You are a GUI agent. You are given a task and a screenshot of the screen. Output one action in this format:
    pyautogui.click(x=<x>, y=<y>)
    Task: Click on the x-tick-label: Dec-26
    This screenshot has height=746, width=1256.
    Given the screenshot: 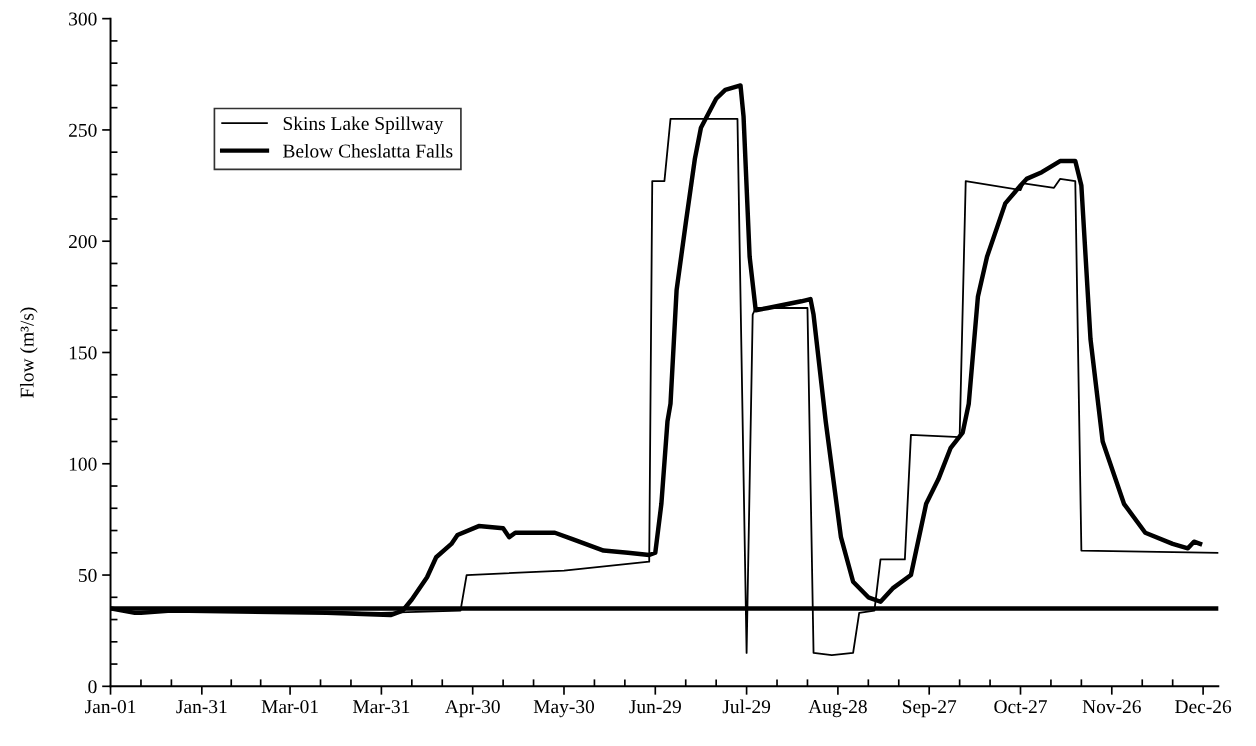 What is the action you would take?
    pyautogui.click(x=1203, y=707)
    